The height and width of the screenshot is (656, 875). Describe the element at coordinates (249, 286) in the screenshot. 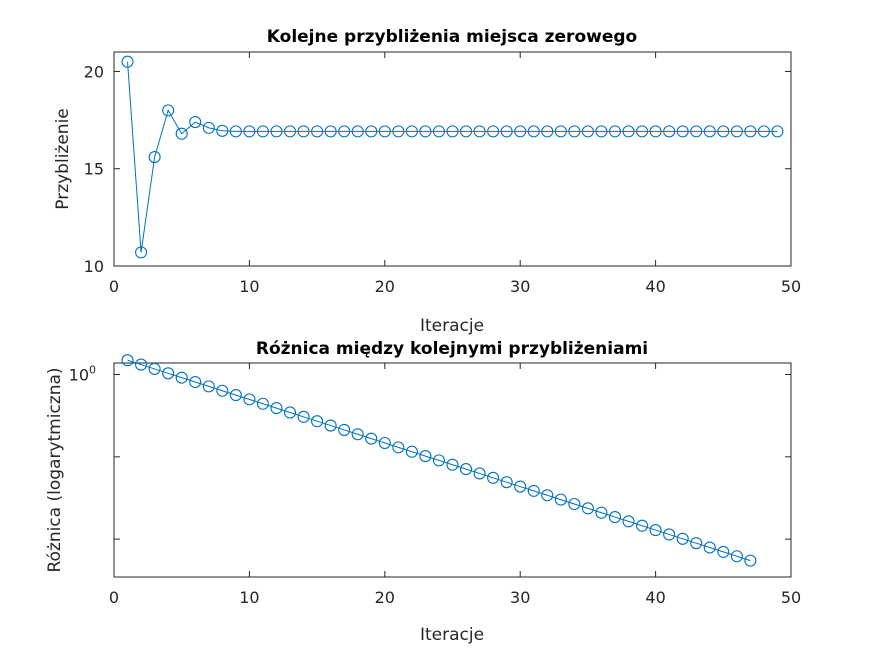

I see `top-chart-x-tick-label: 10` at that location.